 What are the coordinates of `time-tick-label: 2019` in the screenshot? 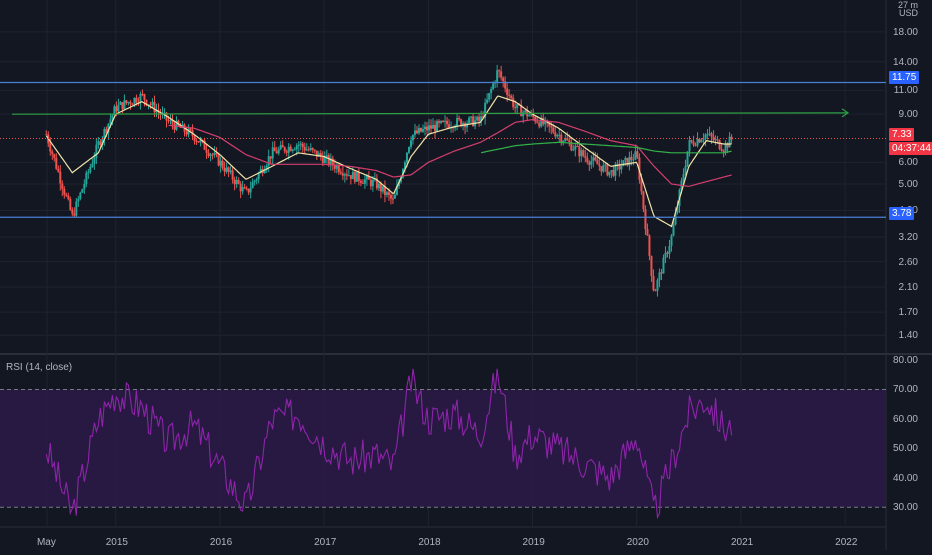 It's located at (533, 542).